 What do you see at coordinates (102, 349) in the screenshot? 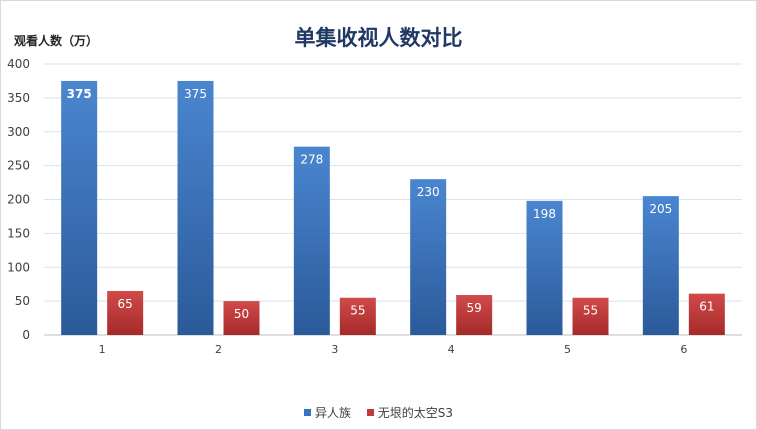
I see `x-tick-label: 1` at bounding box center [102, 349].